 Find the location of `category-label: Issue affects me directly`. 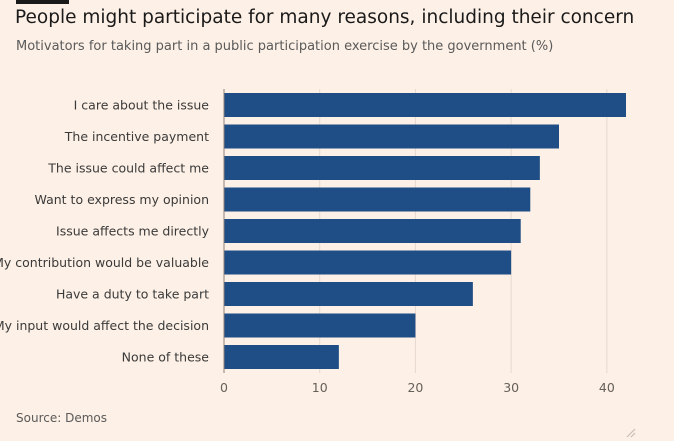

category-label: Issue affects me directly is located at coordinates (133, 231).